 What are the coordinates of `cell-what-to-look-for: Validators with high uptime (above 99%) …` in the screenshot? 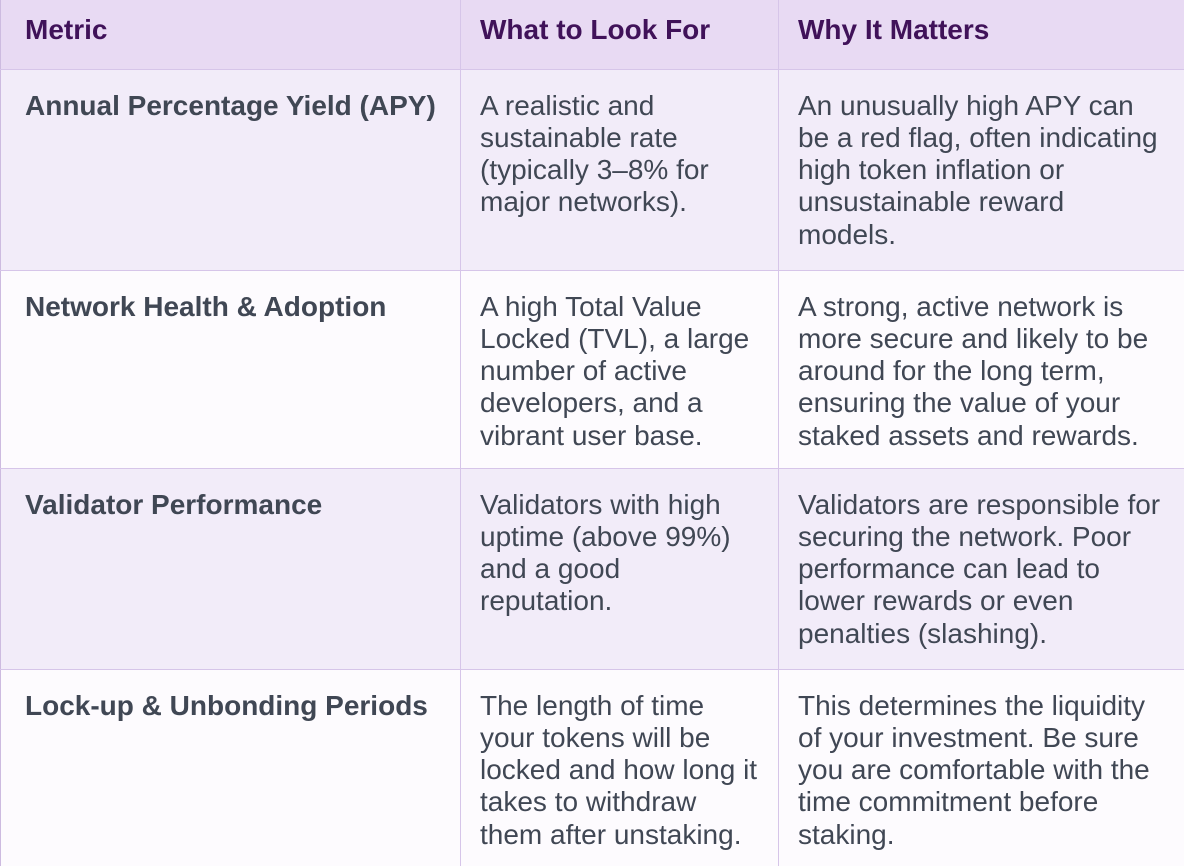 It's located at (619, 568).